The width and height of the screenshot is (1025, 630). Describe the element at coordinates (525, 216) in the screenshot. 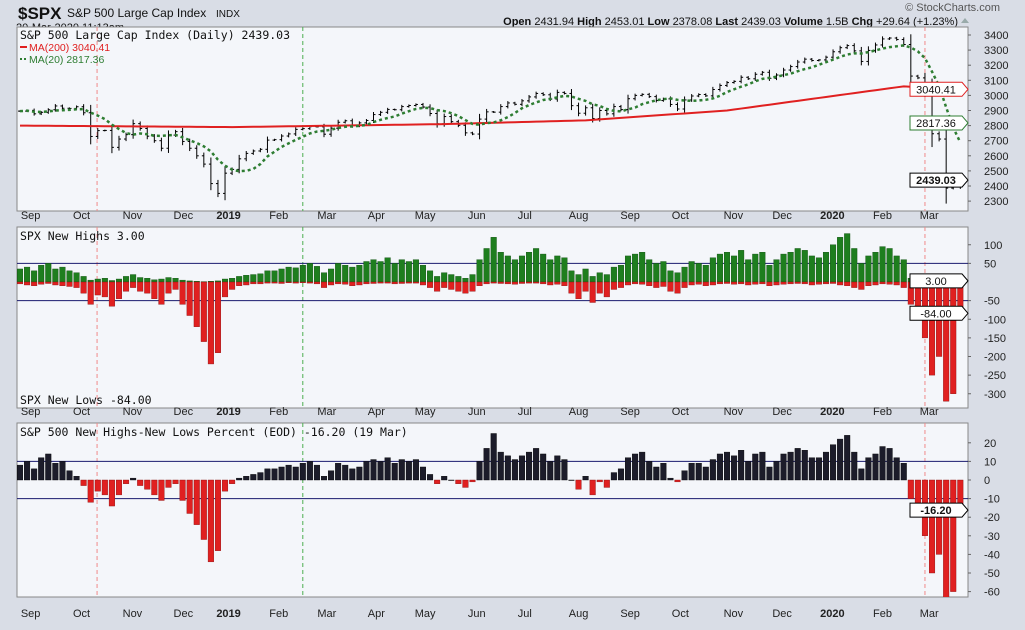

I see `x-axis-label: Jul` at that location.